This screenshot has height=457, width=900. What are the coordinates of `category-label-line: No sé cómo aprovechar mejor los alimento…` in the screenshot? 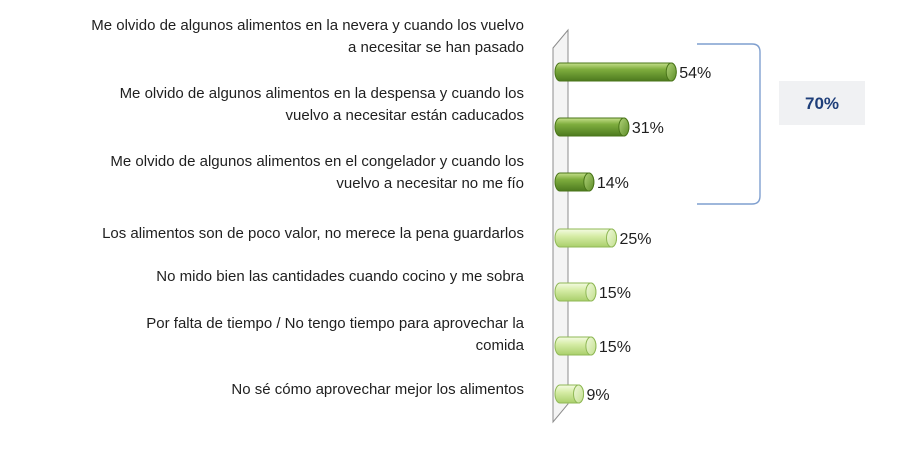 It's located at (377, 389).